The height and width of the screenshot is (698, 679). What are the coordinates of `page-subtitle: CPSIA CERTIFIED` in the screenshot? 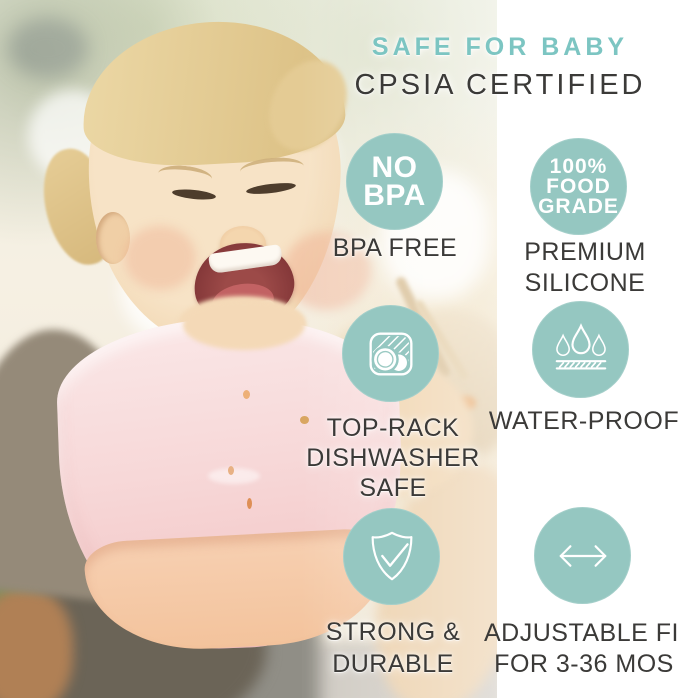 It's located at (500, 85).